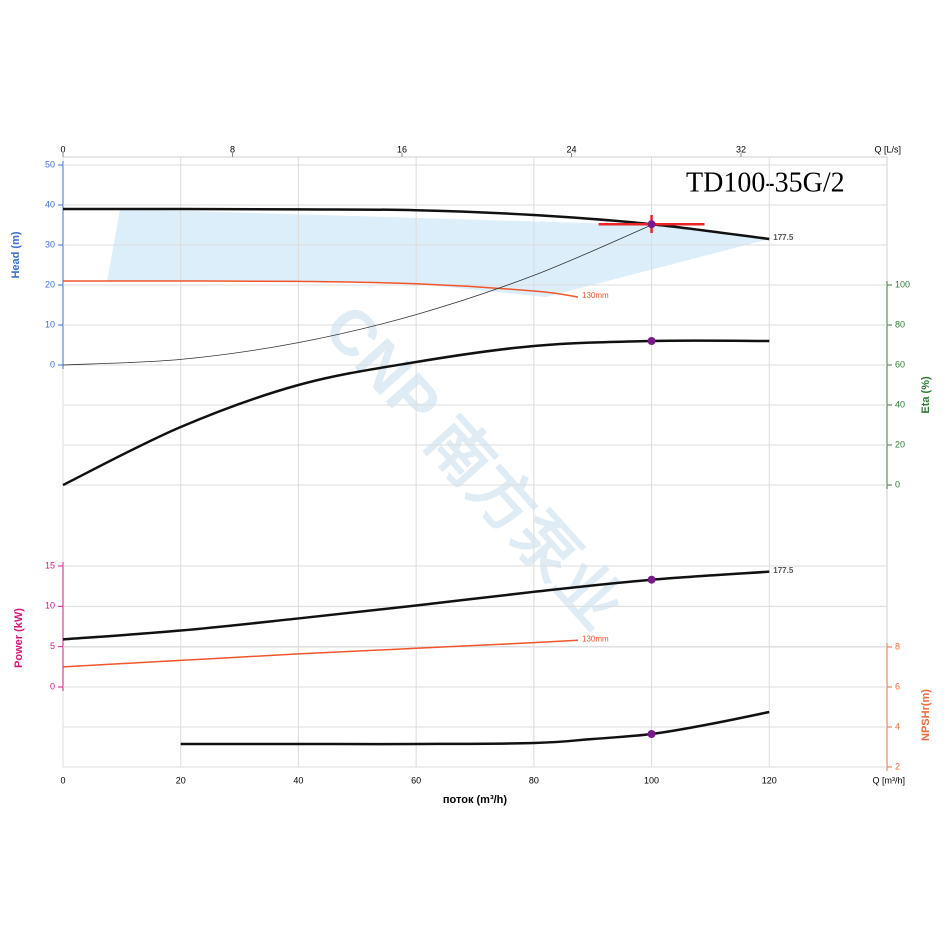 This screenshot has height=950, width=950. What do you see at coordinates (900, 364) in the screenshot?
I see `y-tick-label: 60` at bounding box center [900, 364].